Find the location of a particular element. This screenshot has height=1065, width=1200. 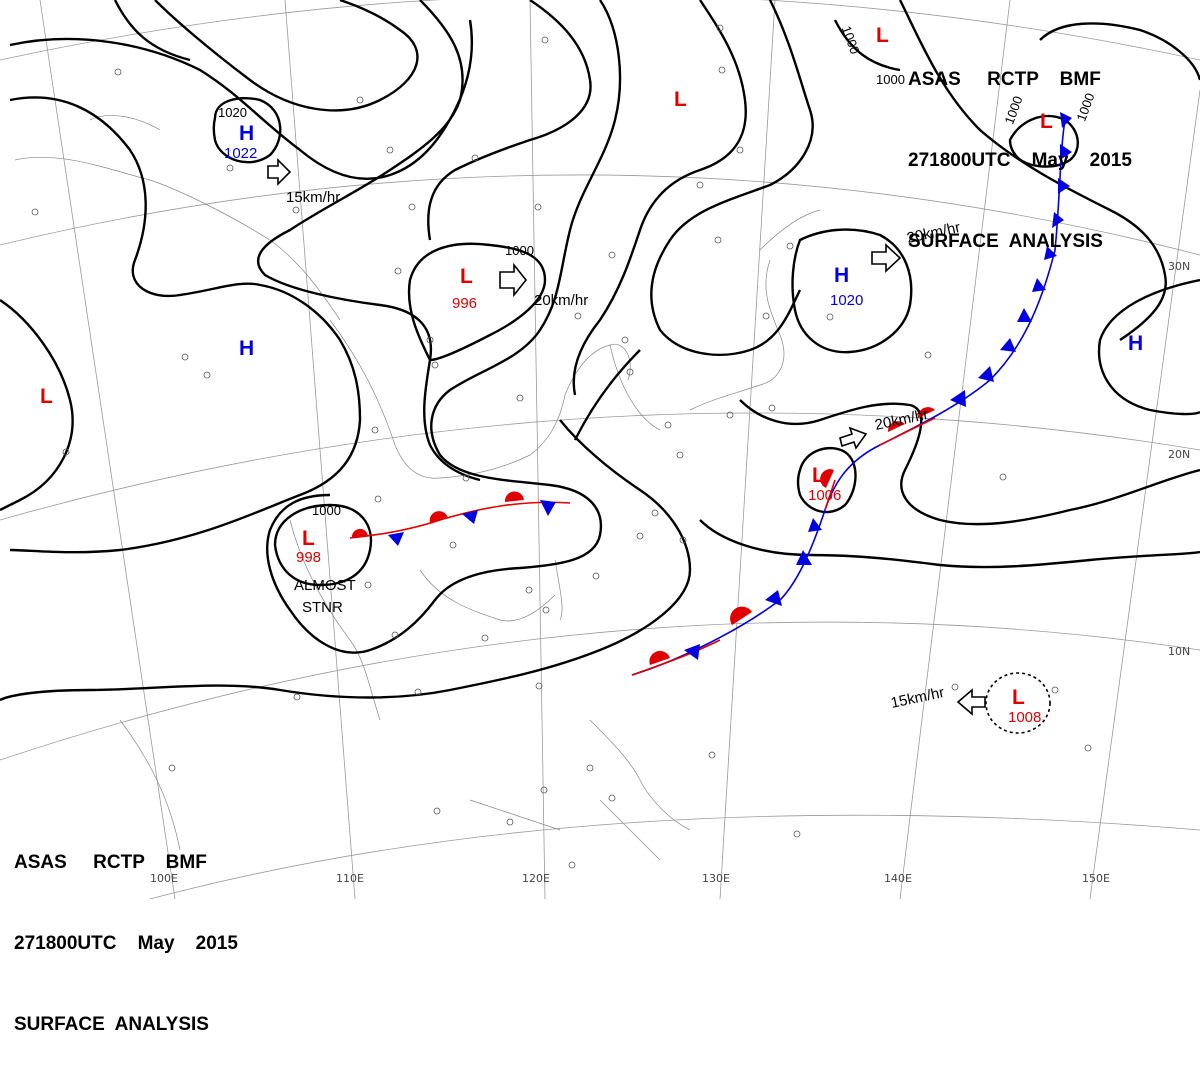

meridian-140e is located at coordinates (955, 449).